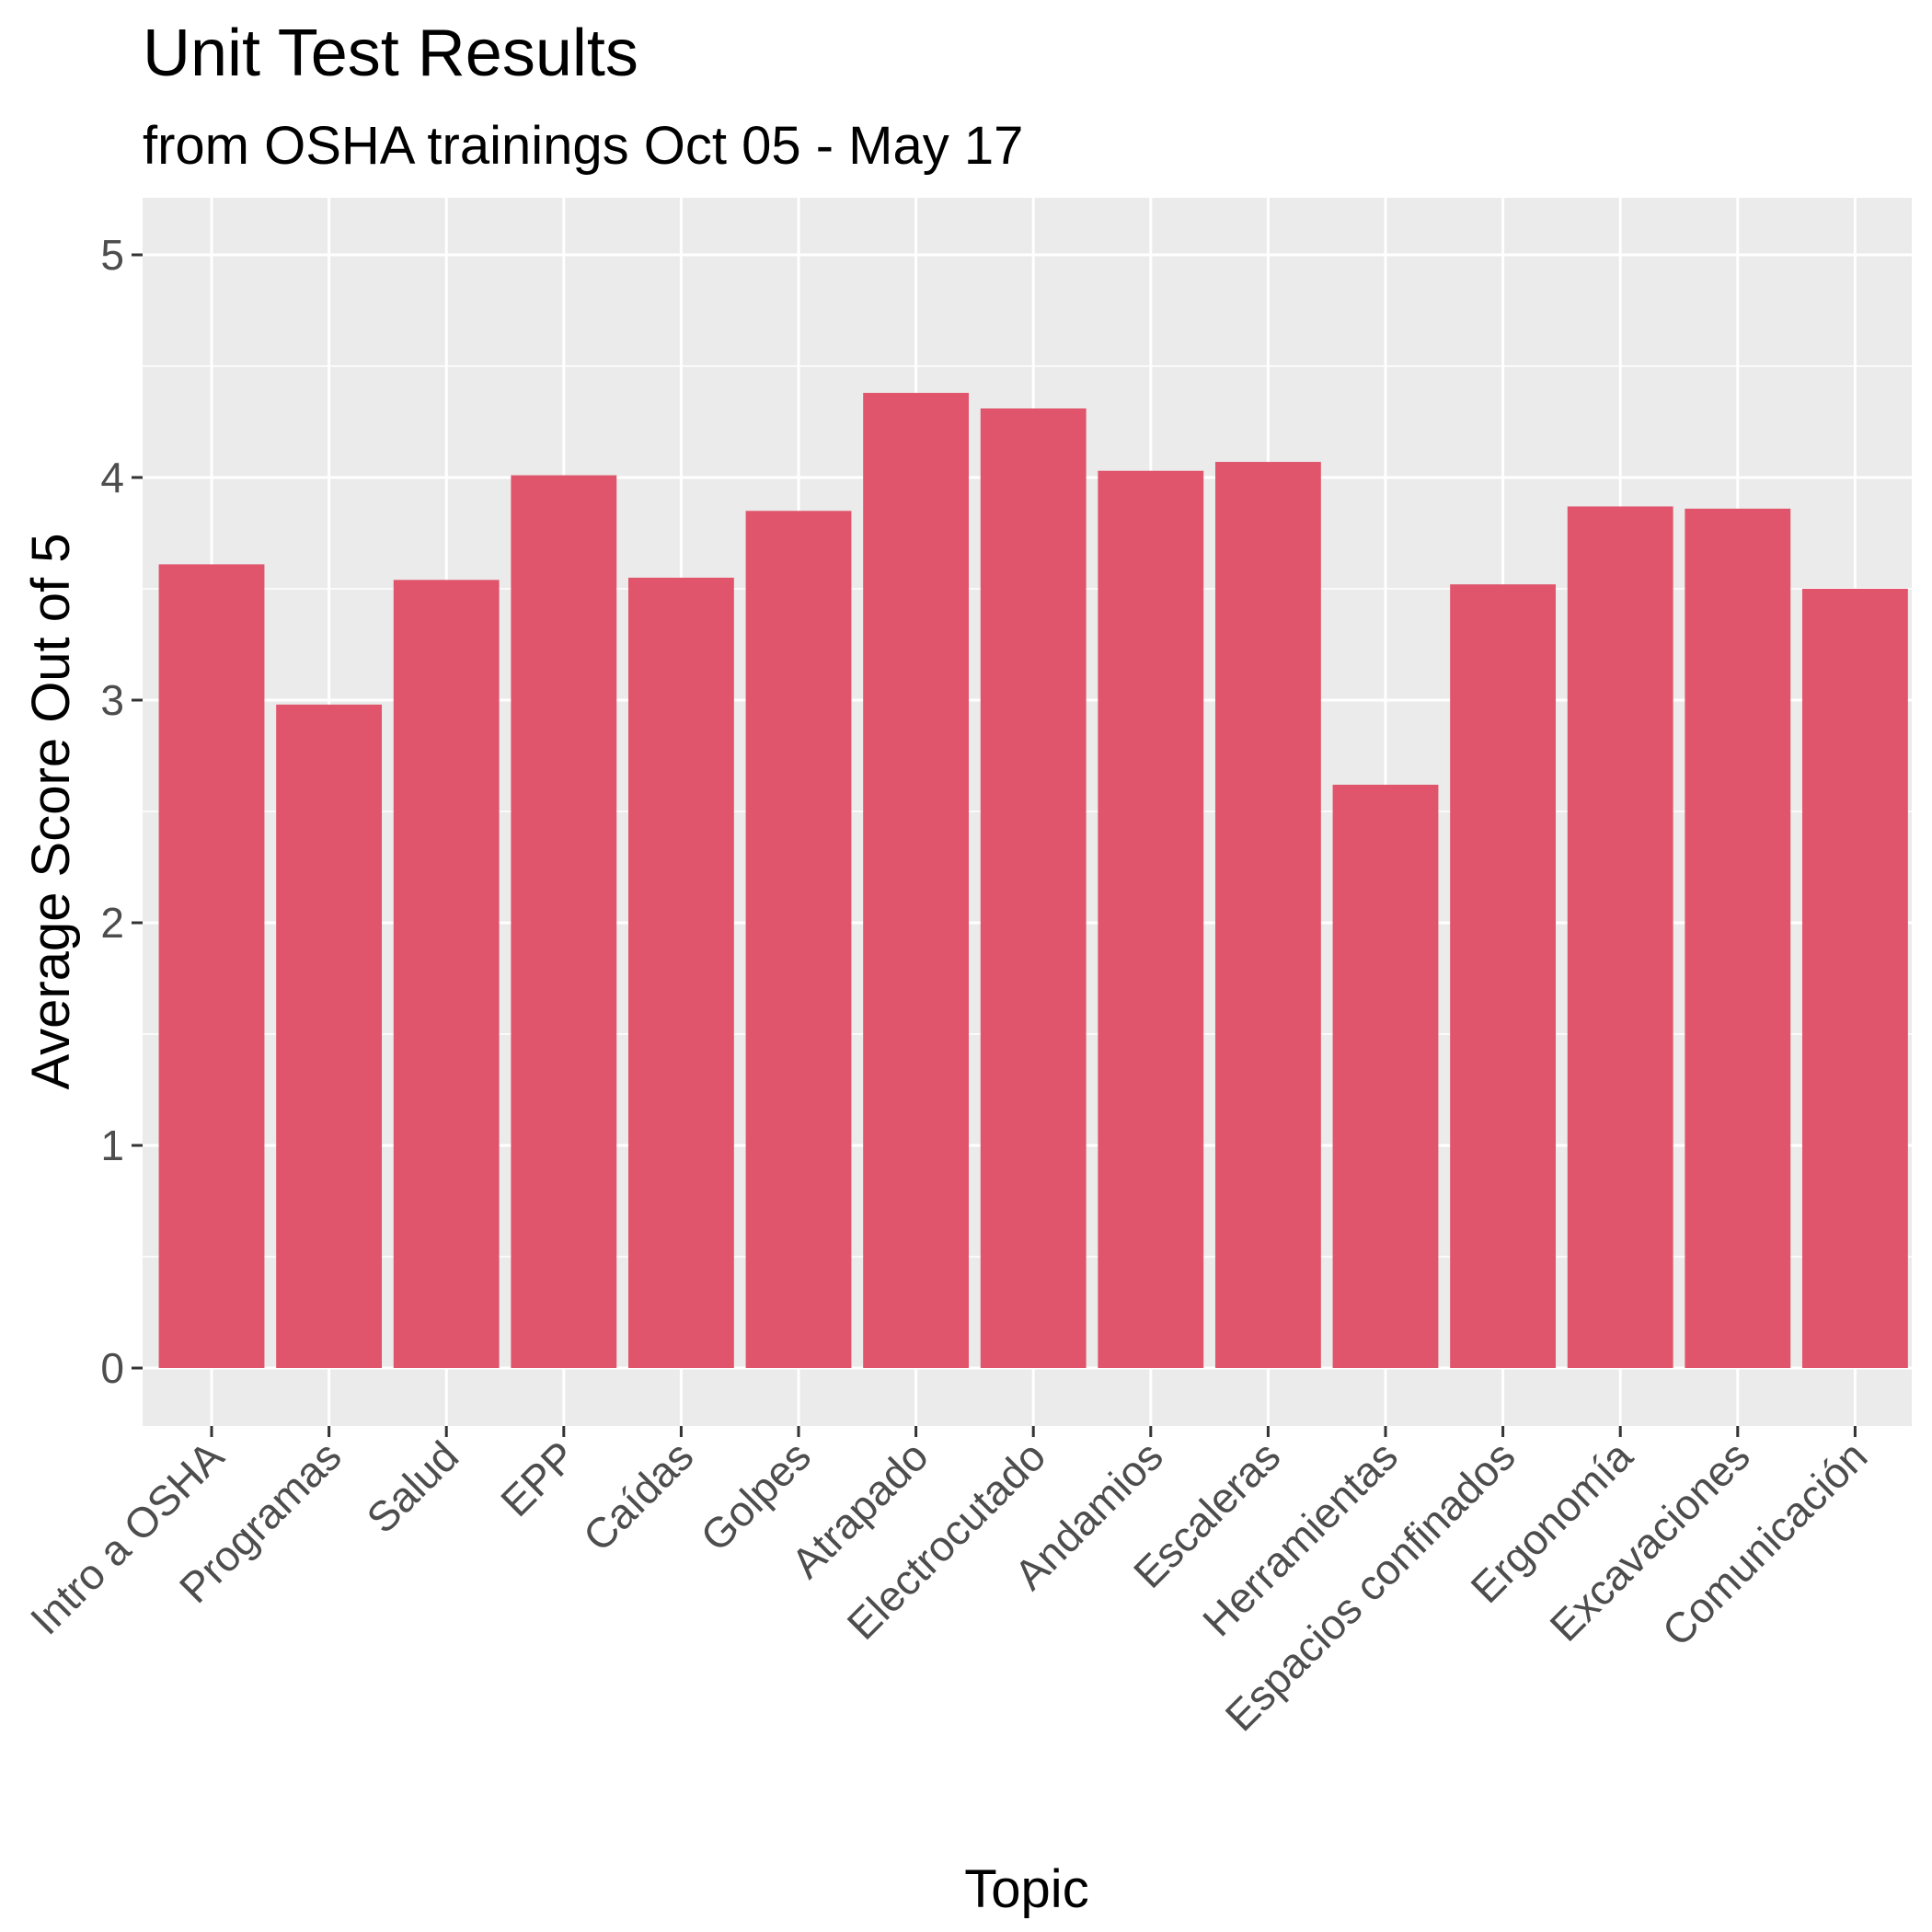 This screenshot has width=1932, height=1932. Describe the element at coordinates (112, 923) in the screenshot. I see `y-tick-label: 2` at that location.